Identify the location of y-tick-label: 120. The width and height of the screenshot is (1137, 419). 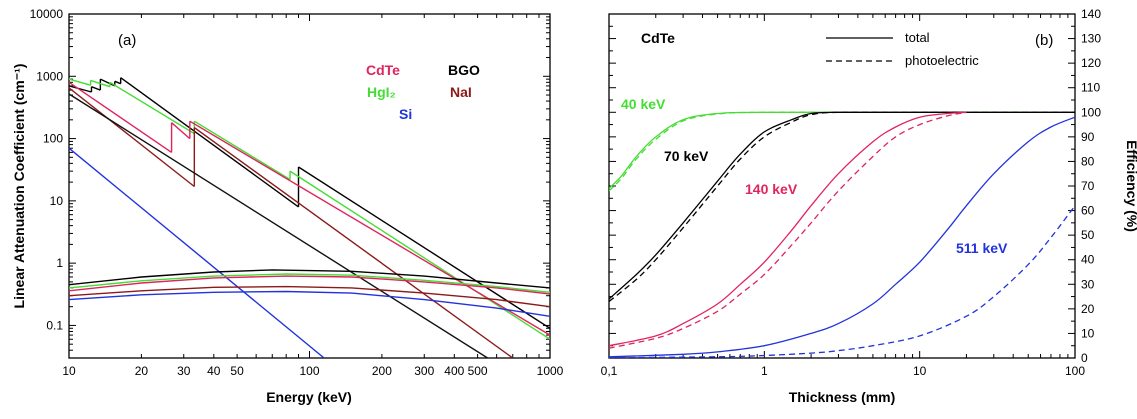
(1091, 63).